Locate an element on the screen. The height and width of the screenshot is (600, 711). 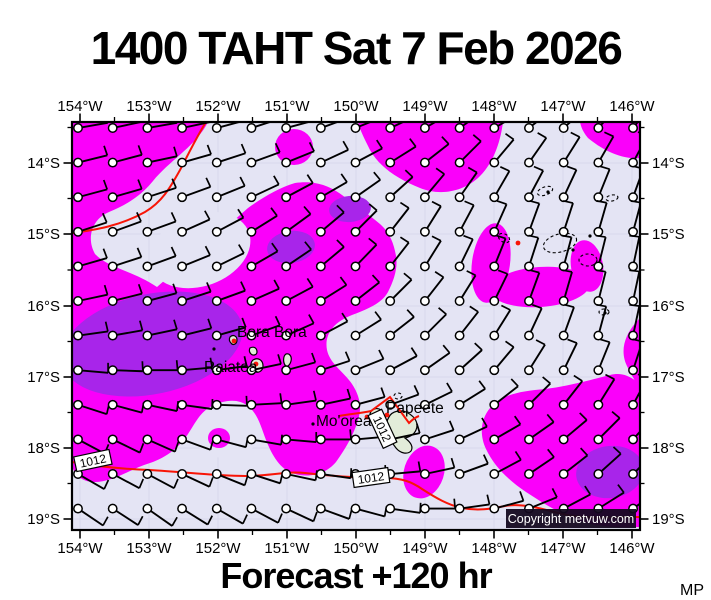
isobar-label-text: 1012 is located at coordinates (371, 478).